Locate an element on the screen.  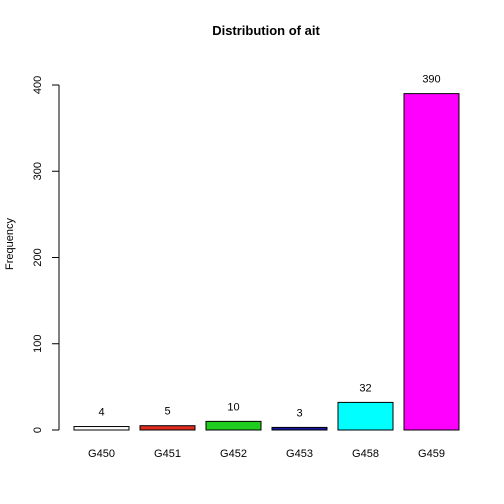
bar-value-label: 3 is located at coordinates (299, 413).